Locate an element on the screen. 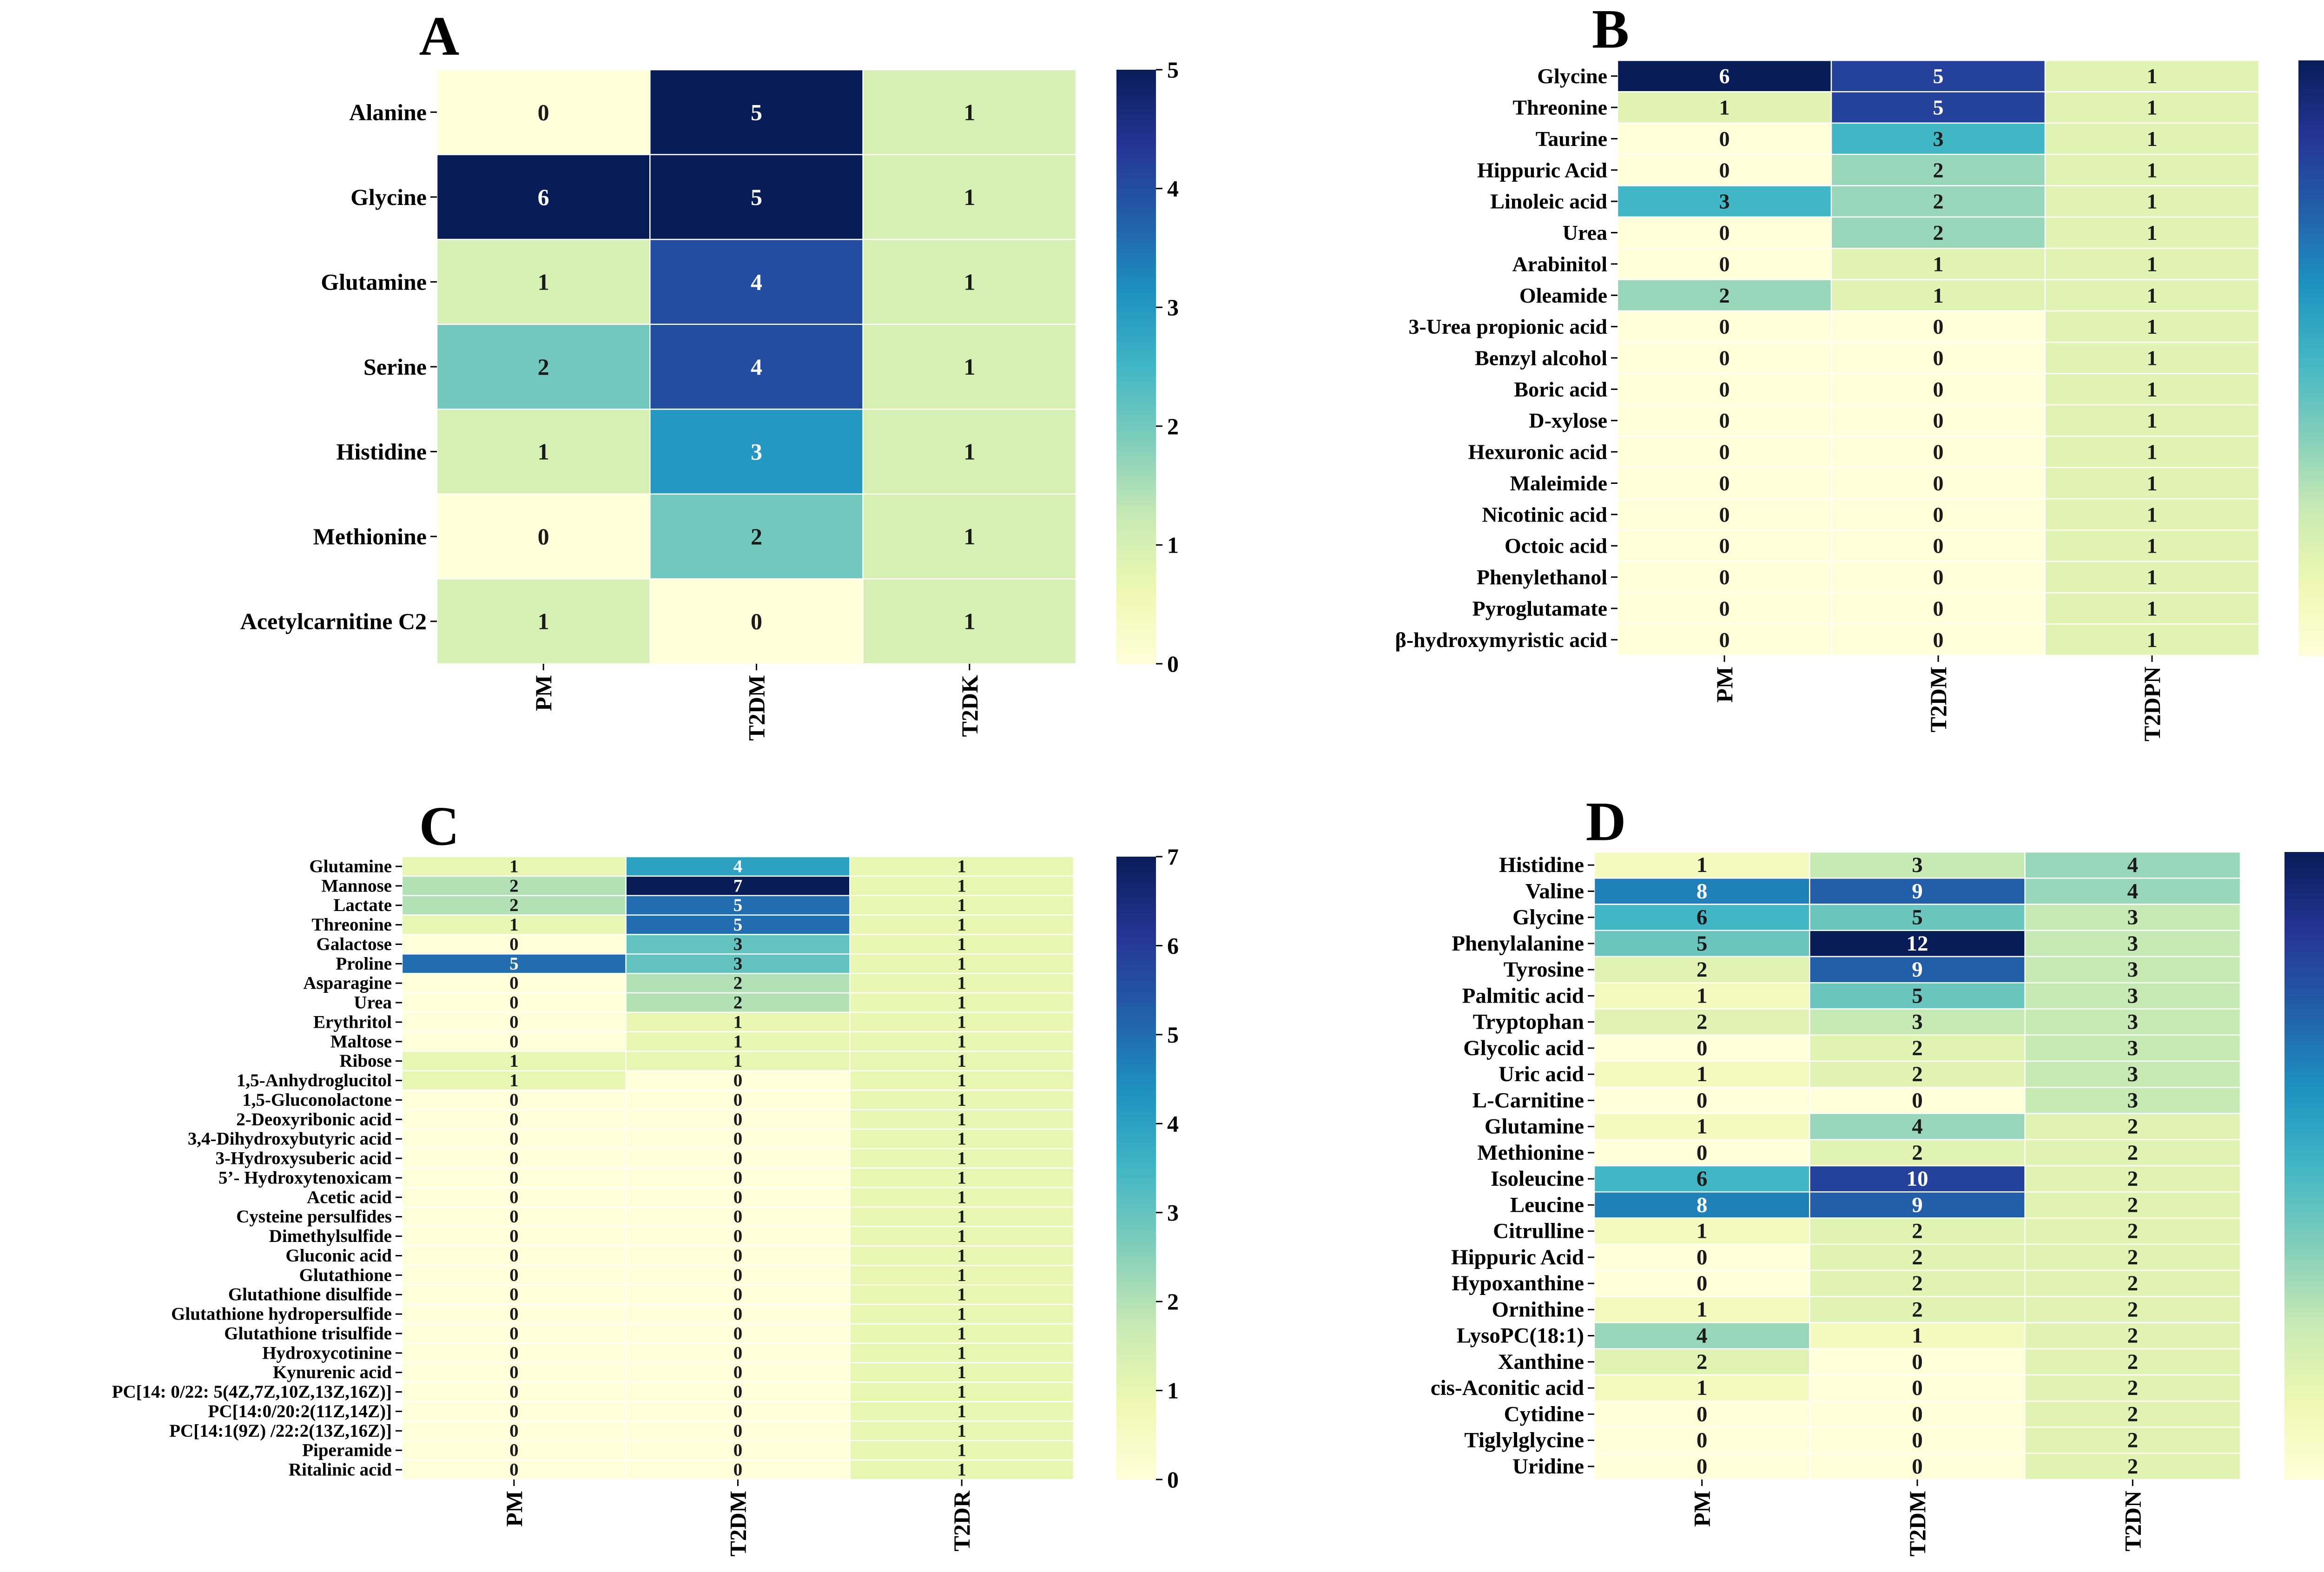 The height and width of the screenshot is (1572, 2324). panel-c-colorbar-label-2: 2 is located at coordinates (1173, 1301).